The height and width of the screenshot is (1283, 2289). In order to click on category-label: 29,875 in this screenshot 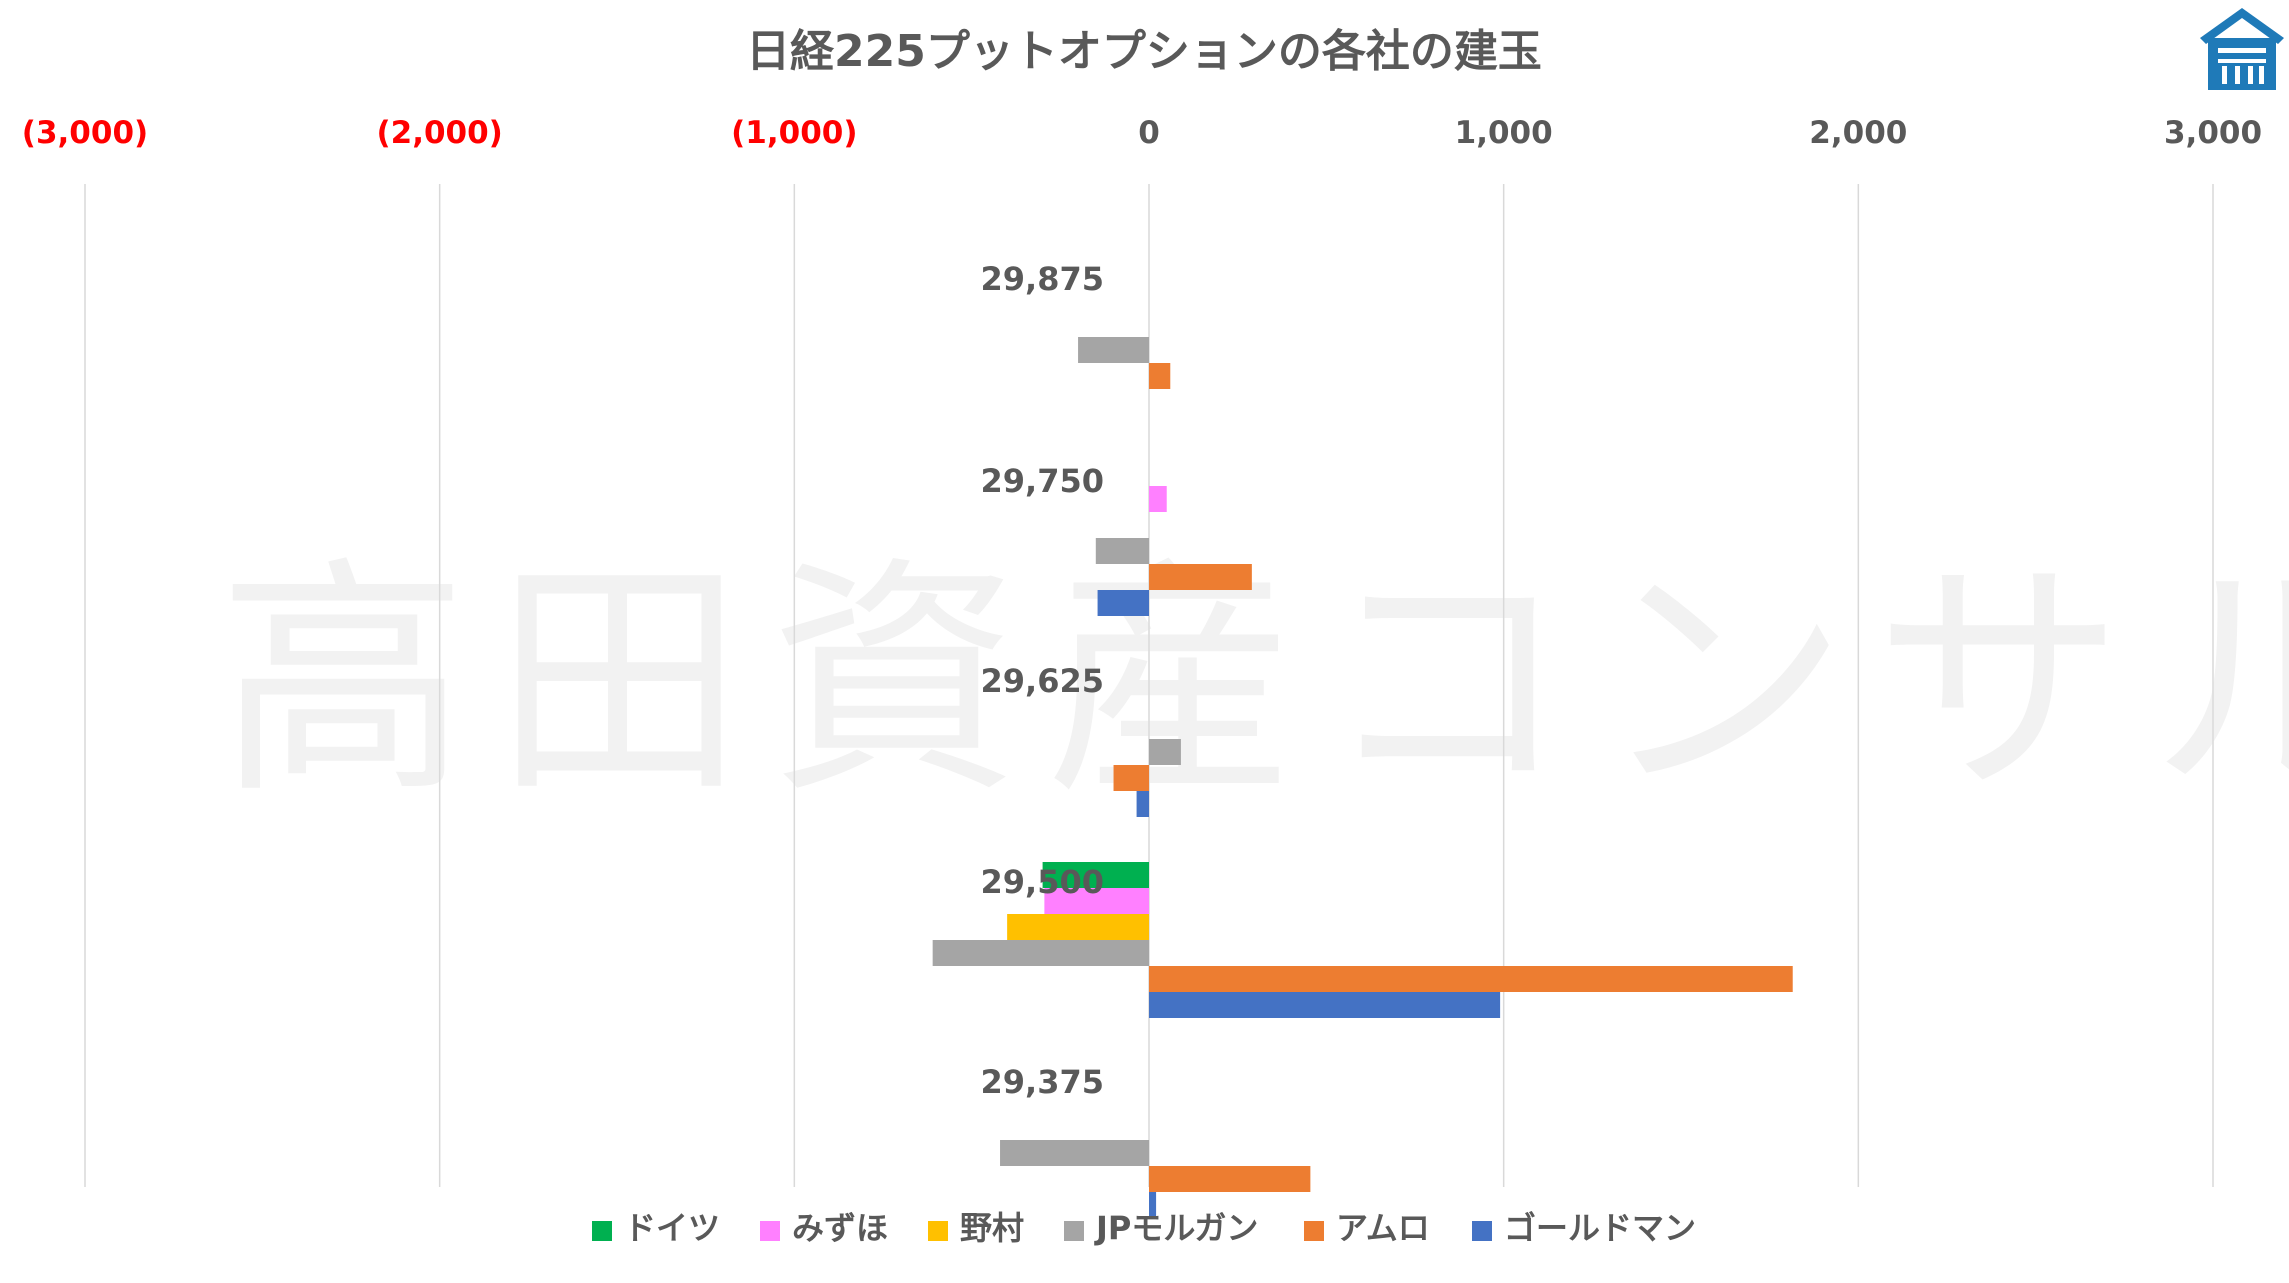, I will do `click(1042, 279)`.